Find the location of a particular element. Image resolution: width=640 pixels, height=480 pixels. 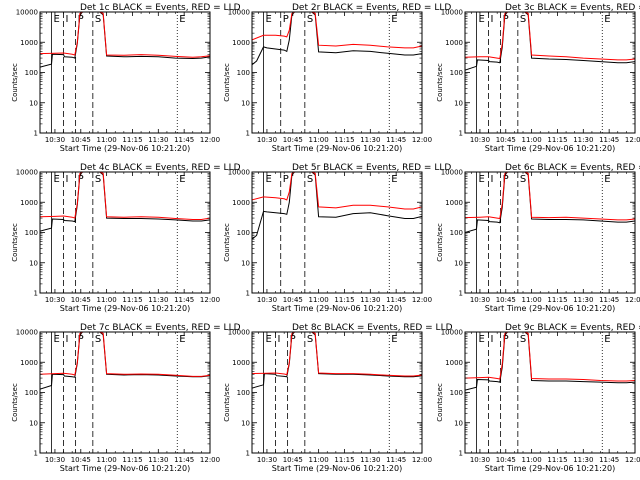

panel-title: Det 9c BLACK = Events, RED = LLD is located at coordinates (572, 328).